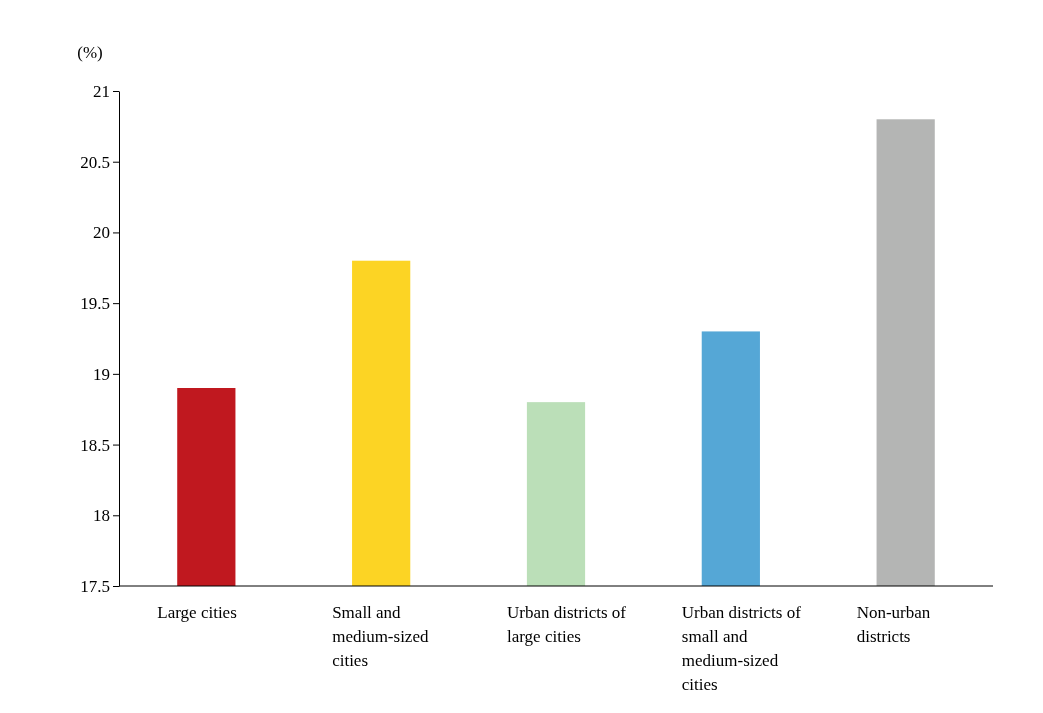  I want to click on y-tick-label: 18.5, so click(95, 445).